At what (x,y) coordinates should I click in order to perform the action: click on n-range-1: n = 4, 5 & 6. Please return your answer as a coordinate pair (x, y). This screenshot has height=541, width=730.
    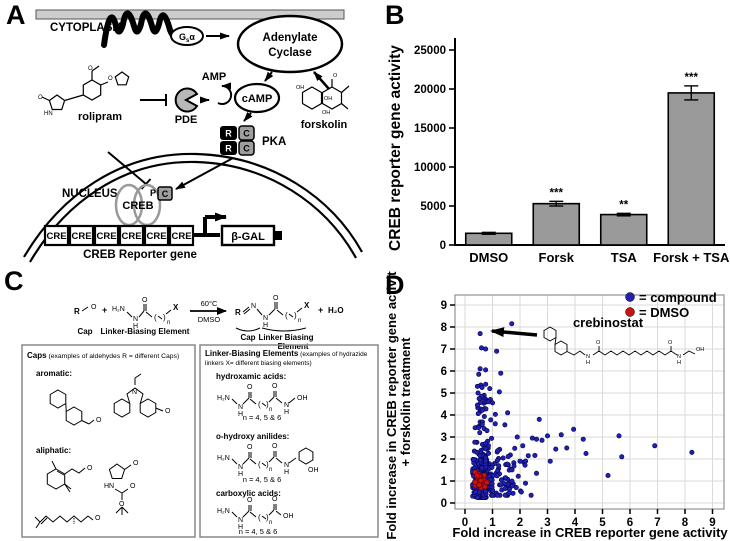
    Looking at the image, I should click on (262, 417).